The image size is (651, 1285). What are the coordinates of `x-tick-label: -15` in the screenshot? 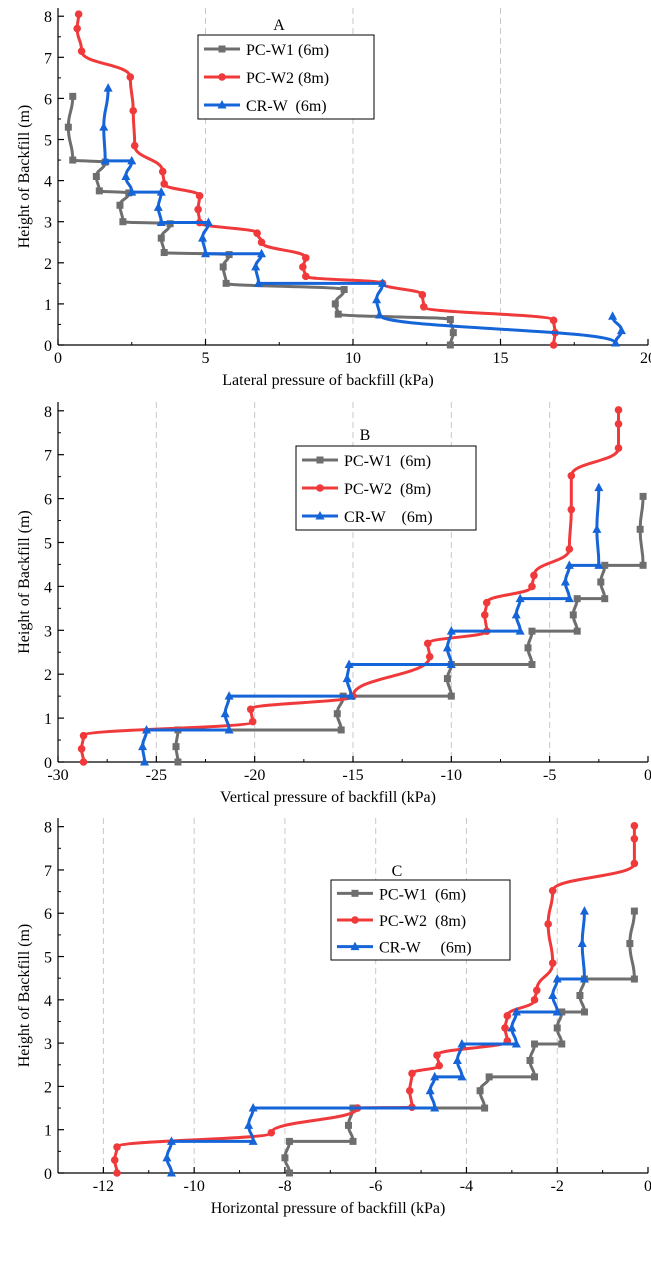 It's located at (352, 775).